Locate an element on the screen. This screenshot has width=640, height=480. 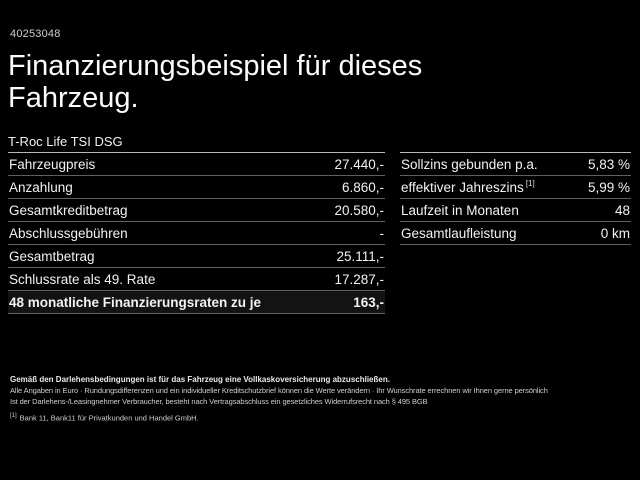
row-label: Gesamtbetrag is located at coordinates (52, 256).